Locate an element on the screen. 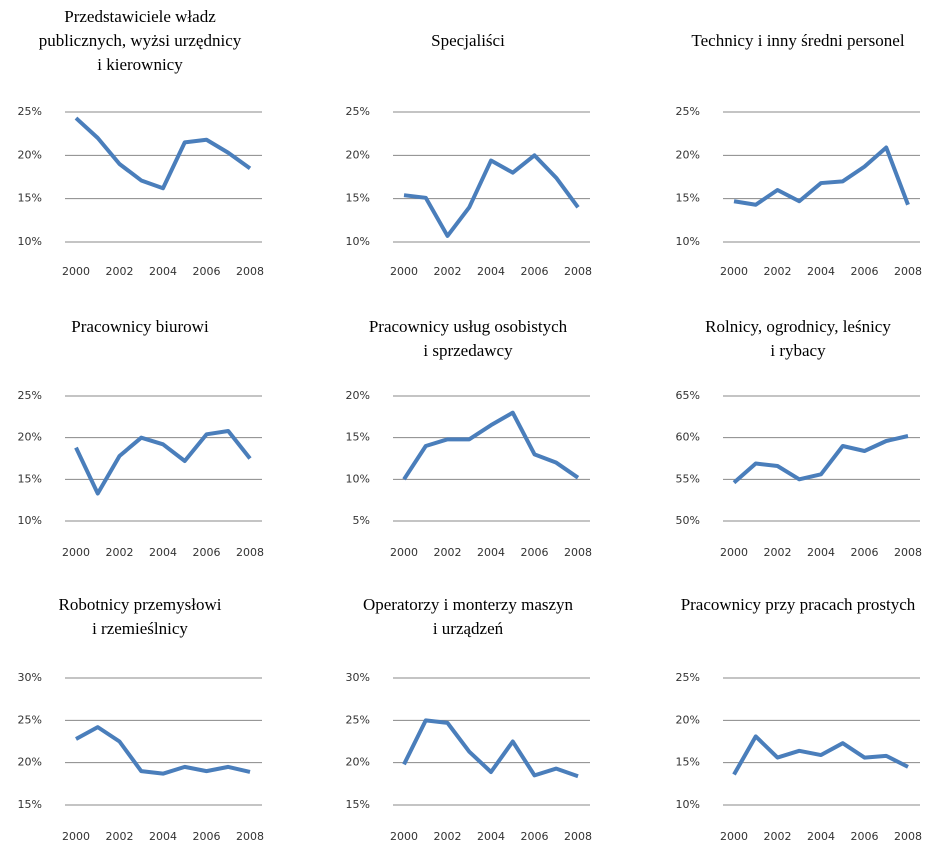 The height and width of the screenshot is (845, 940). chart-title: i rzemieślnicy is located at coordinates (140, 628).